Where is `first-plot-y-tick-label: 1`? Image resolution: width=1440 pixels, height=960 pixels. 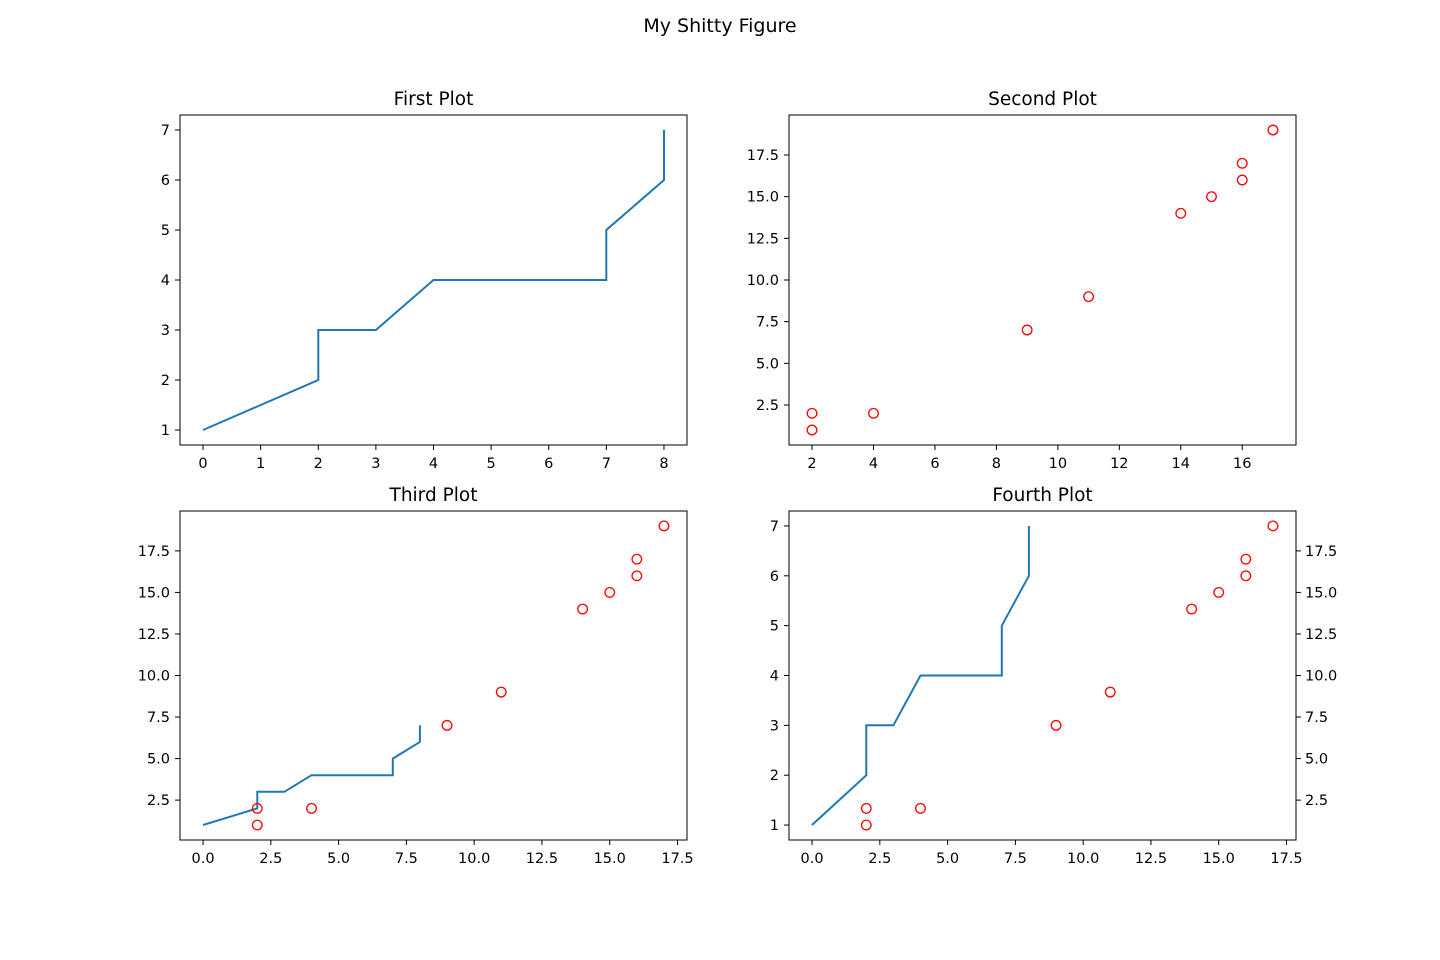 first-plot-y-tick-label: 1 is located at coordinates (165, 431).